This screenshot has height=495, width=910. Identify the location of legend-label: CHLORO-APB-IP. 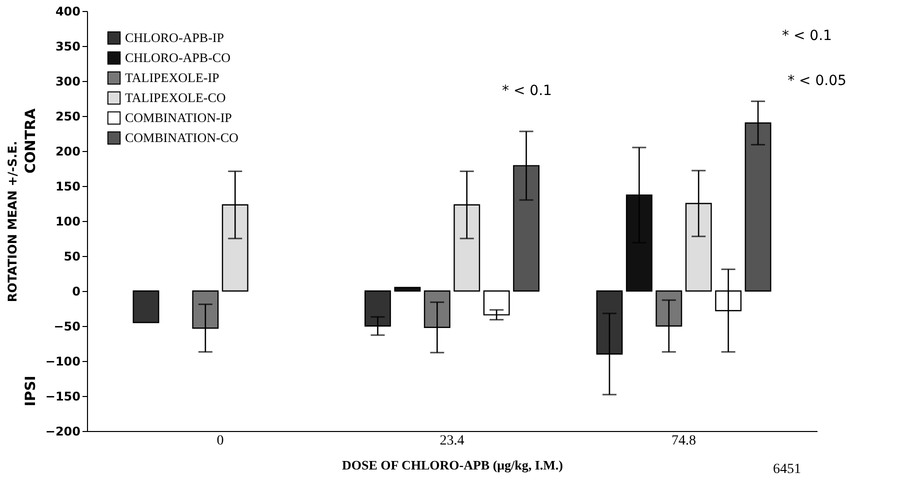
(174, 37).